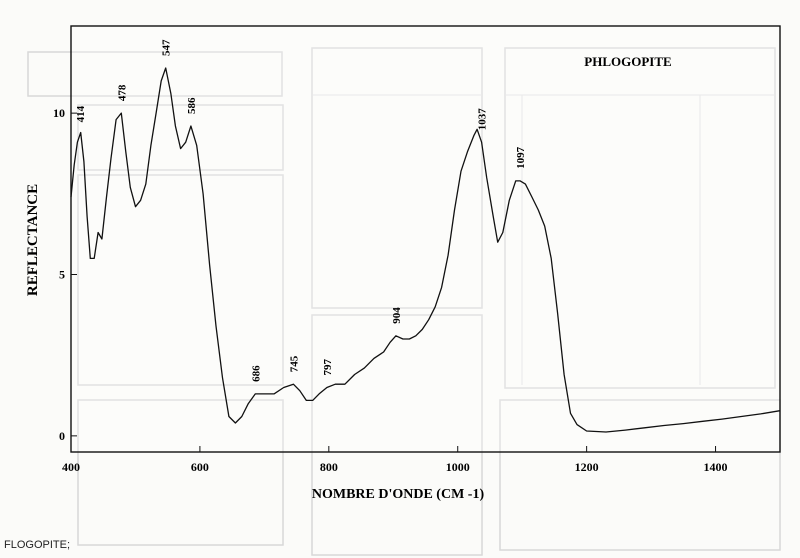  What do you see at coordinates (33, 240) in the screenshot?
I see `y-axis-label: REFLECTANCE` at bounding box center [33, 240].